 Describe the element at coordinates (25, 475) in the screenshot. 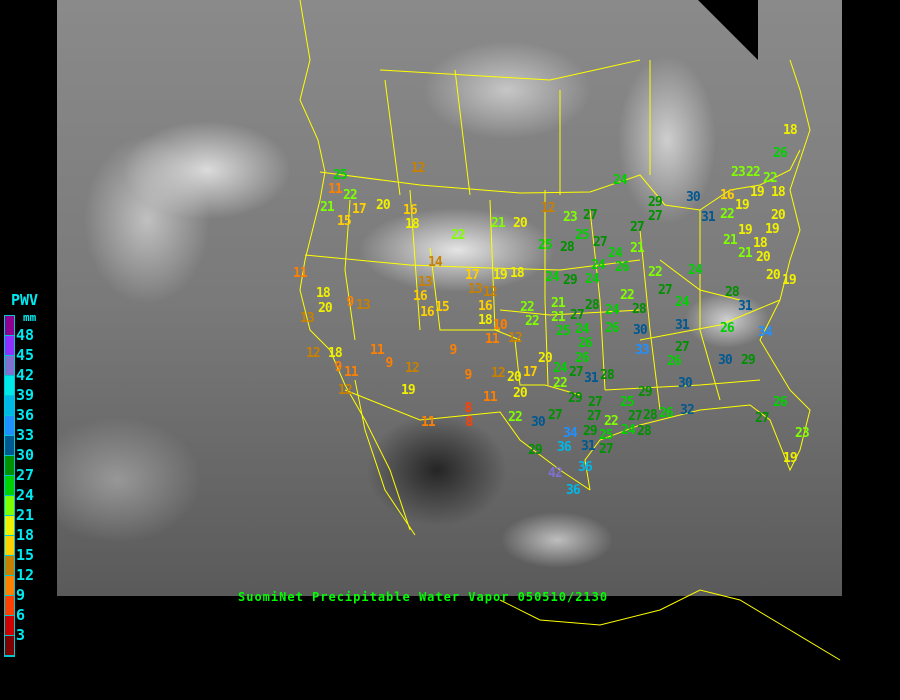

I see `legend-tick: 27` at that location.